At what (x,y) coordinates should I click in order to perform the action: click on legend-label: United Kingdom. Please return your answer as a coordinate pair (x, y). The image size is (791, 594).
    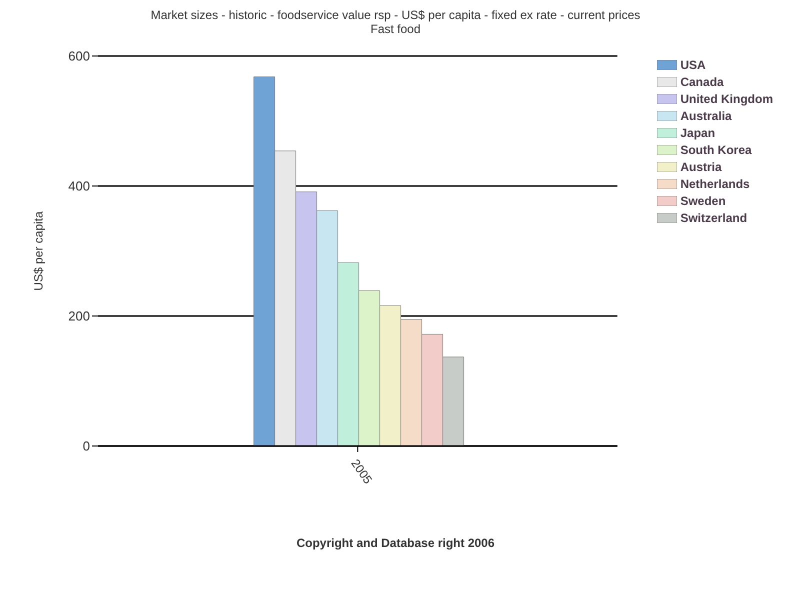
    Looking at the image, I should click on (726, 99).